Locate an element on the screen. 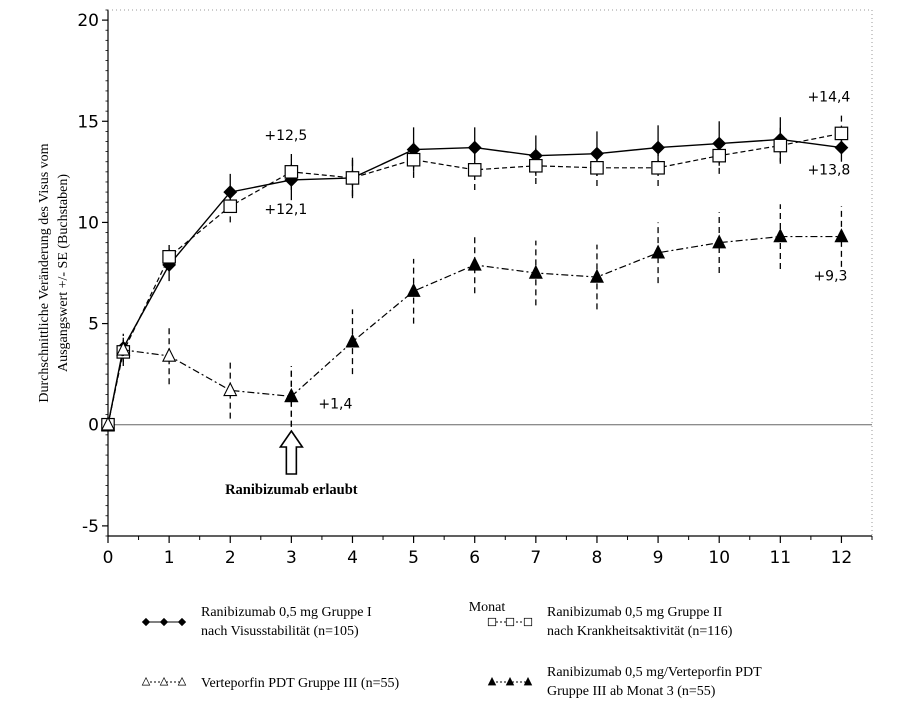 Image resolution: width=921 pixels, height=711 pixels. x-tick-label: 6 is located at coordinates (474, 558).